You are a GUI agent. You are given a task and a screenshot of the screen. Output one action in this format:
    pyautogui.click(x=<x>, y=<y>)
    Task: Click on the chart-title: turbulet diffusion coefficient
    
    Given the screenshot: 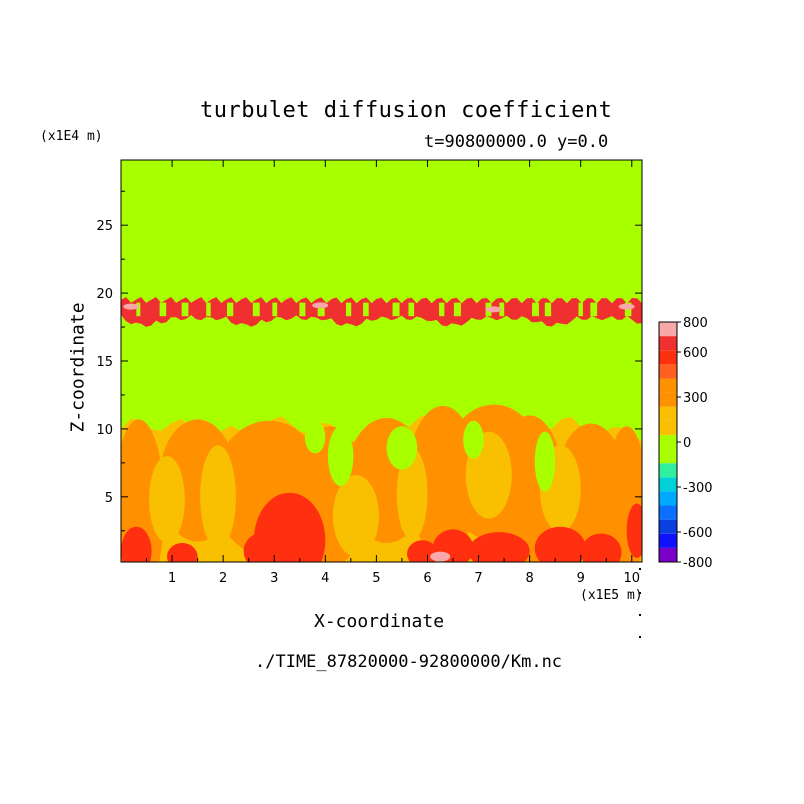 What is the action you would take?
    pyautogui.click(x=406, y=110)
    